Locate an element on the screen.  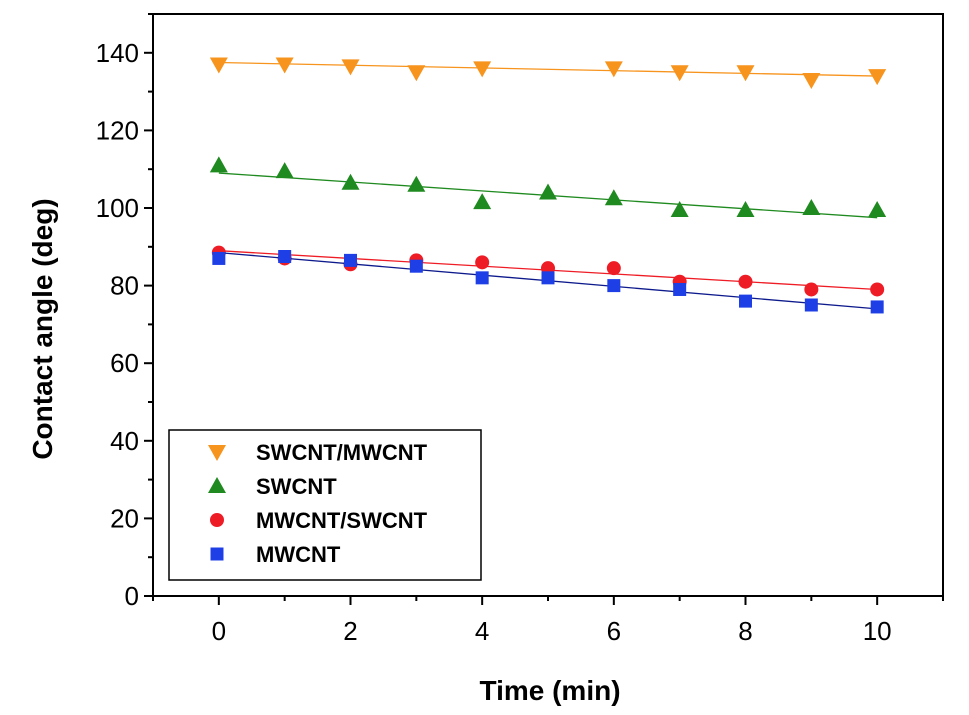
series-swcnt is located at coordinates (548, 187).